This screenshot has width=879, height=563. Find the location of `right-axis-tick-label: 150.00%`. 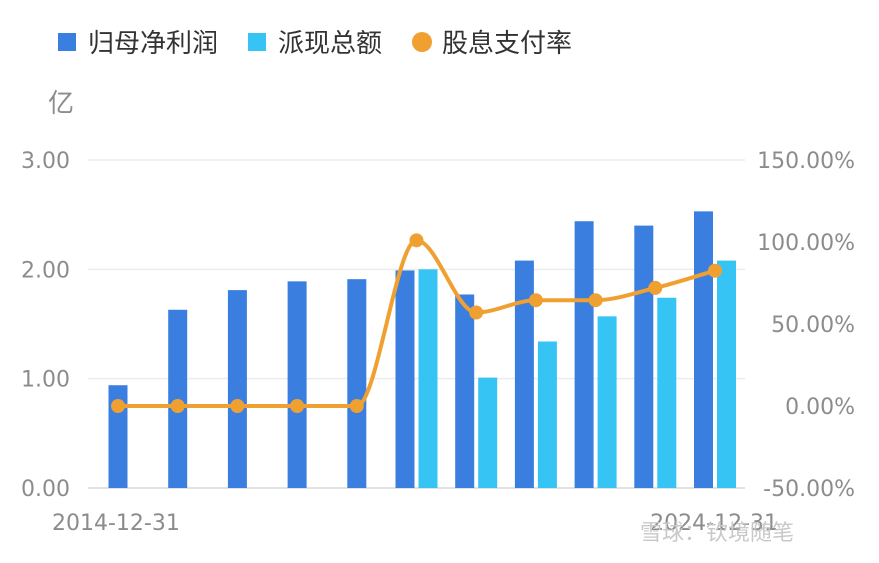

right-axis-tick-label: 150.00% is located at coordinates (806, 161).